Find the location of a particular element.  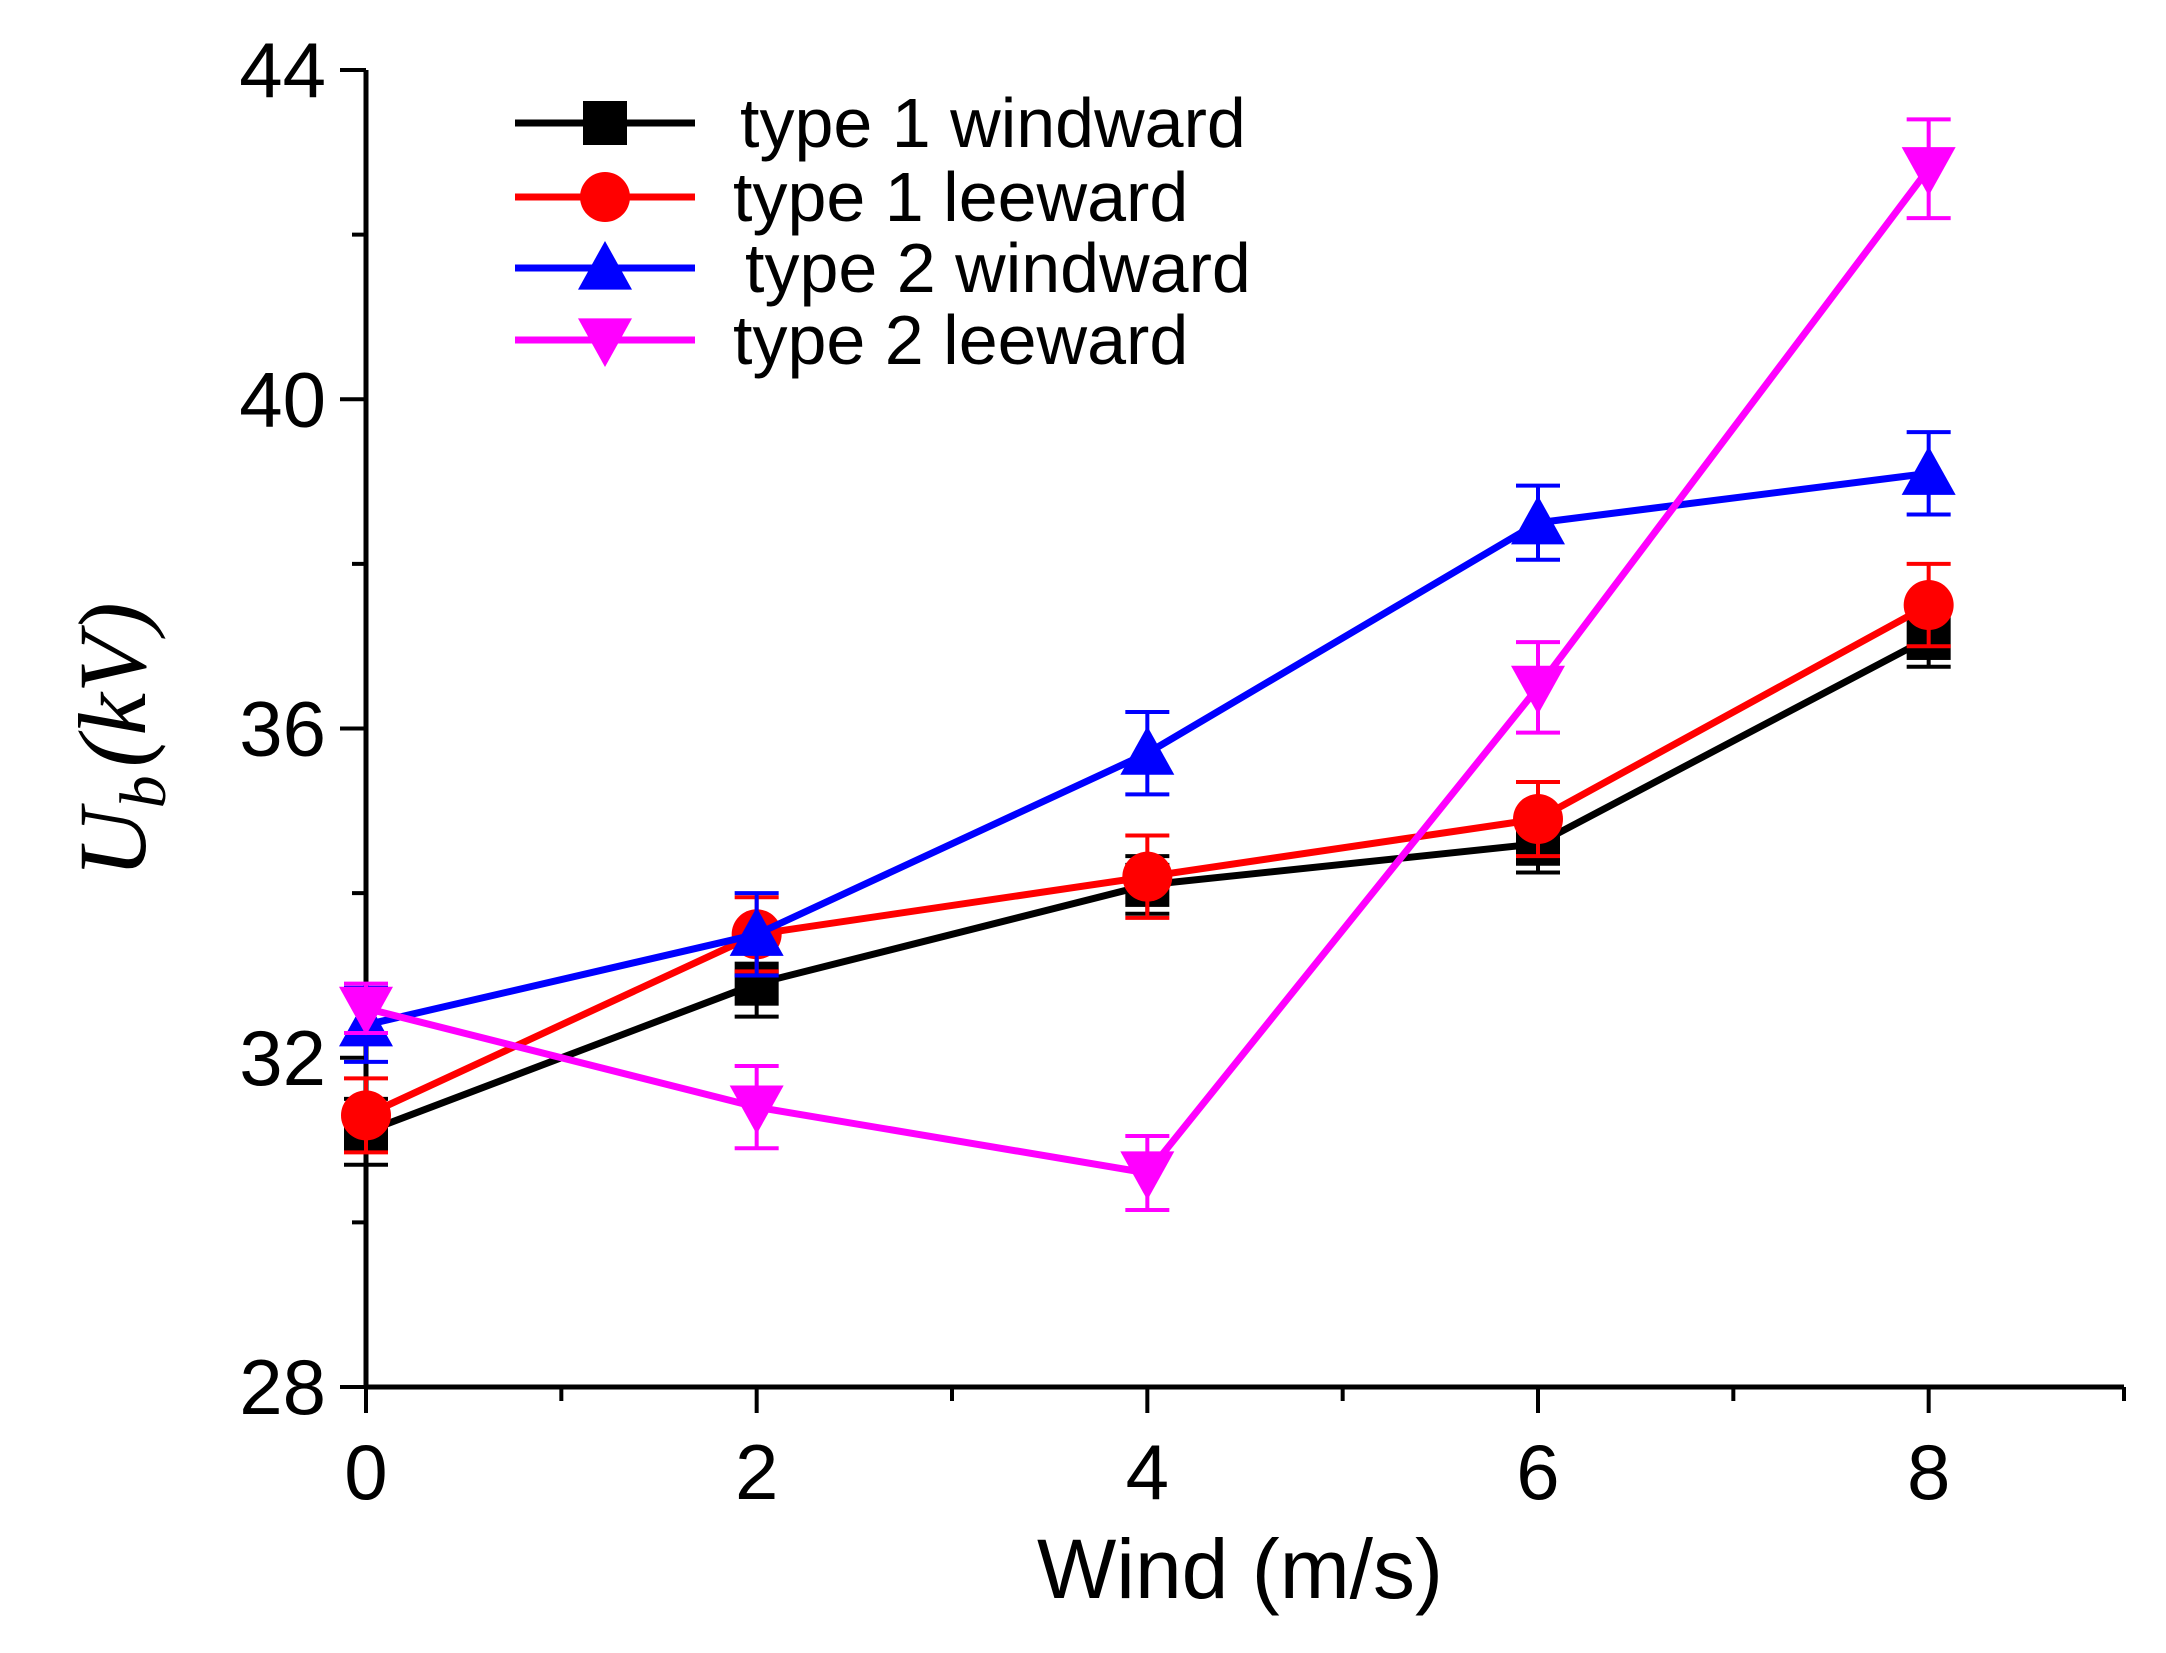

legend-label: type 1 leeward is located at coordinates (960, 197).